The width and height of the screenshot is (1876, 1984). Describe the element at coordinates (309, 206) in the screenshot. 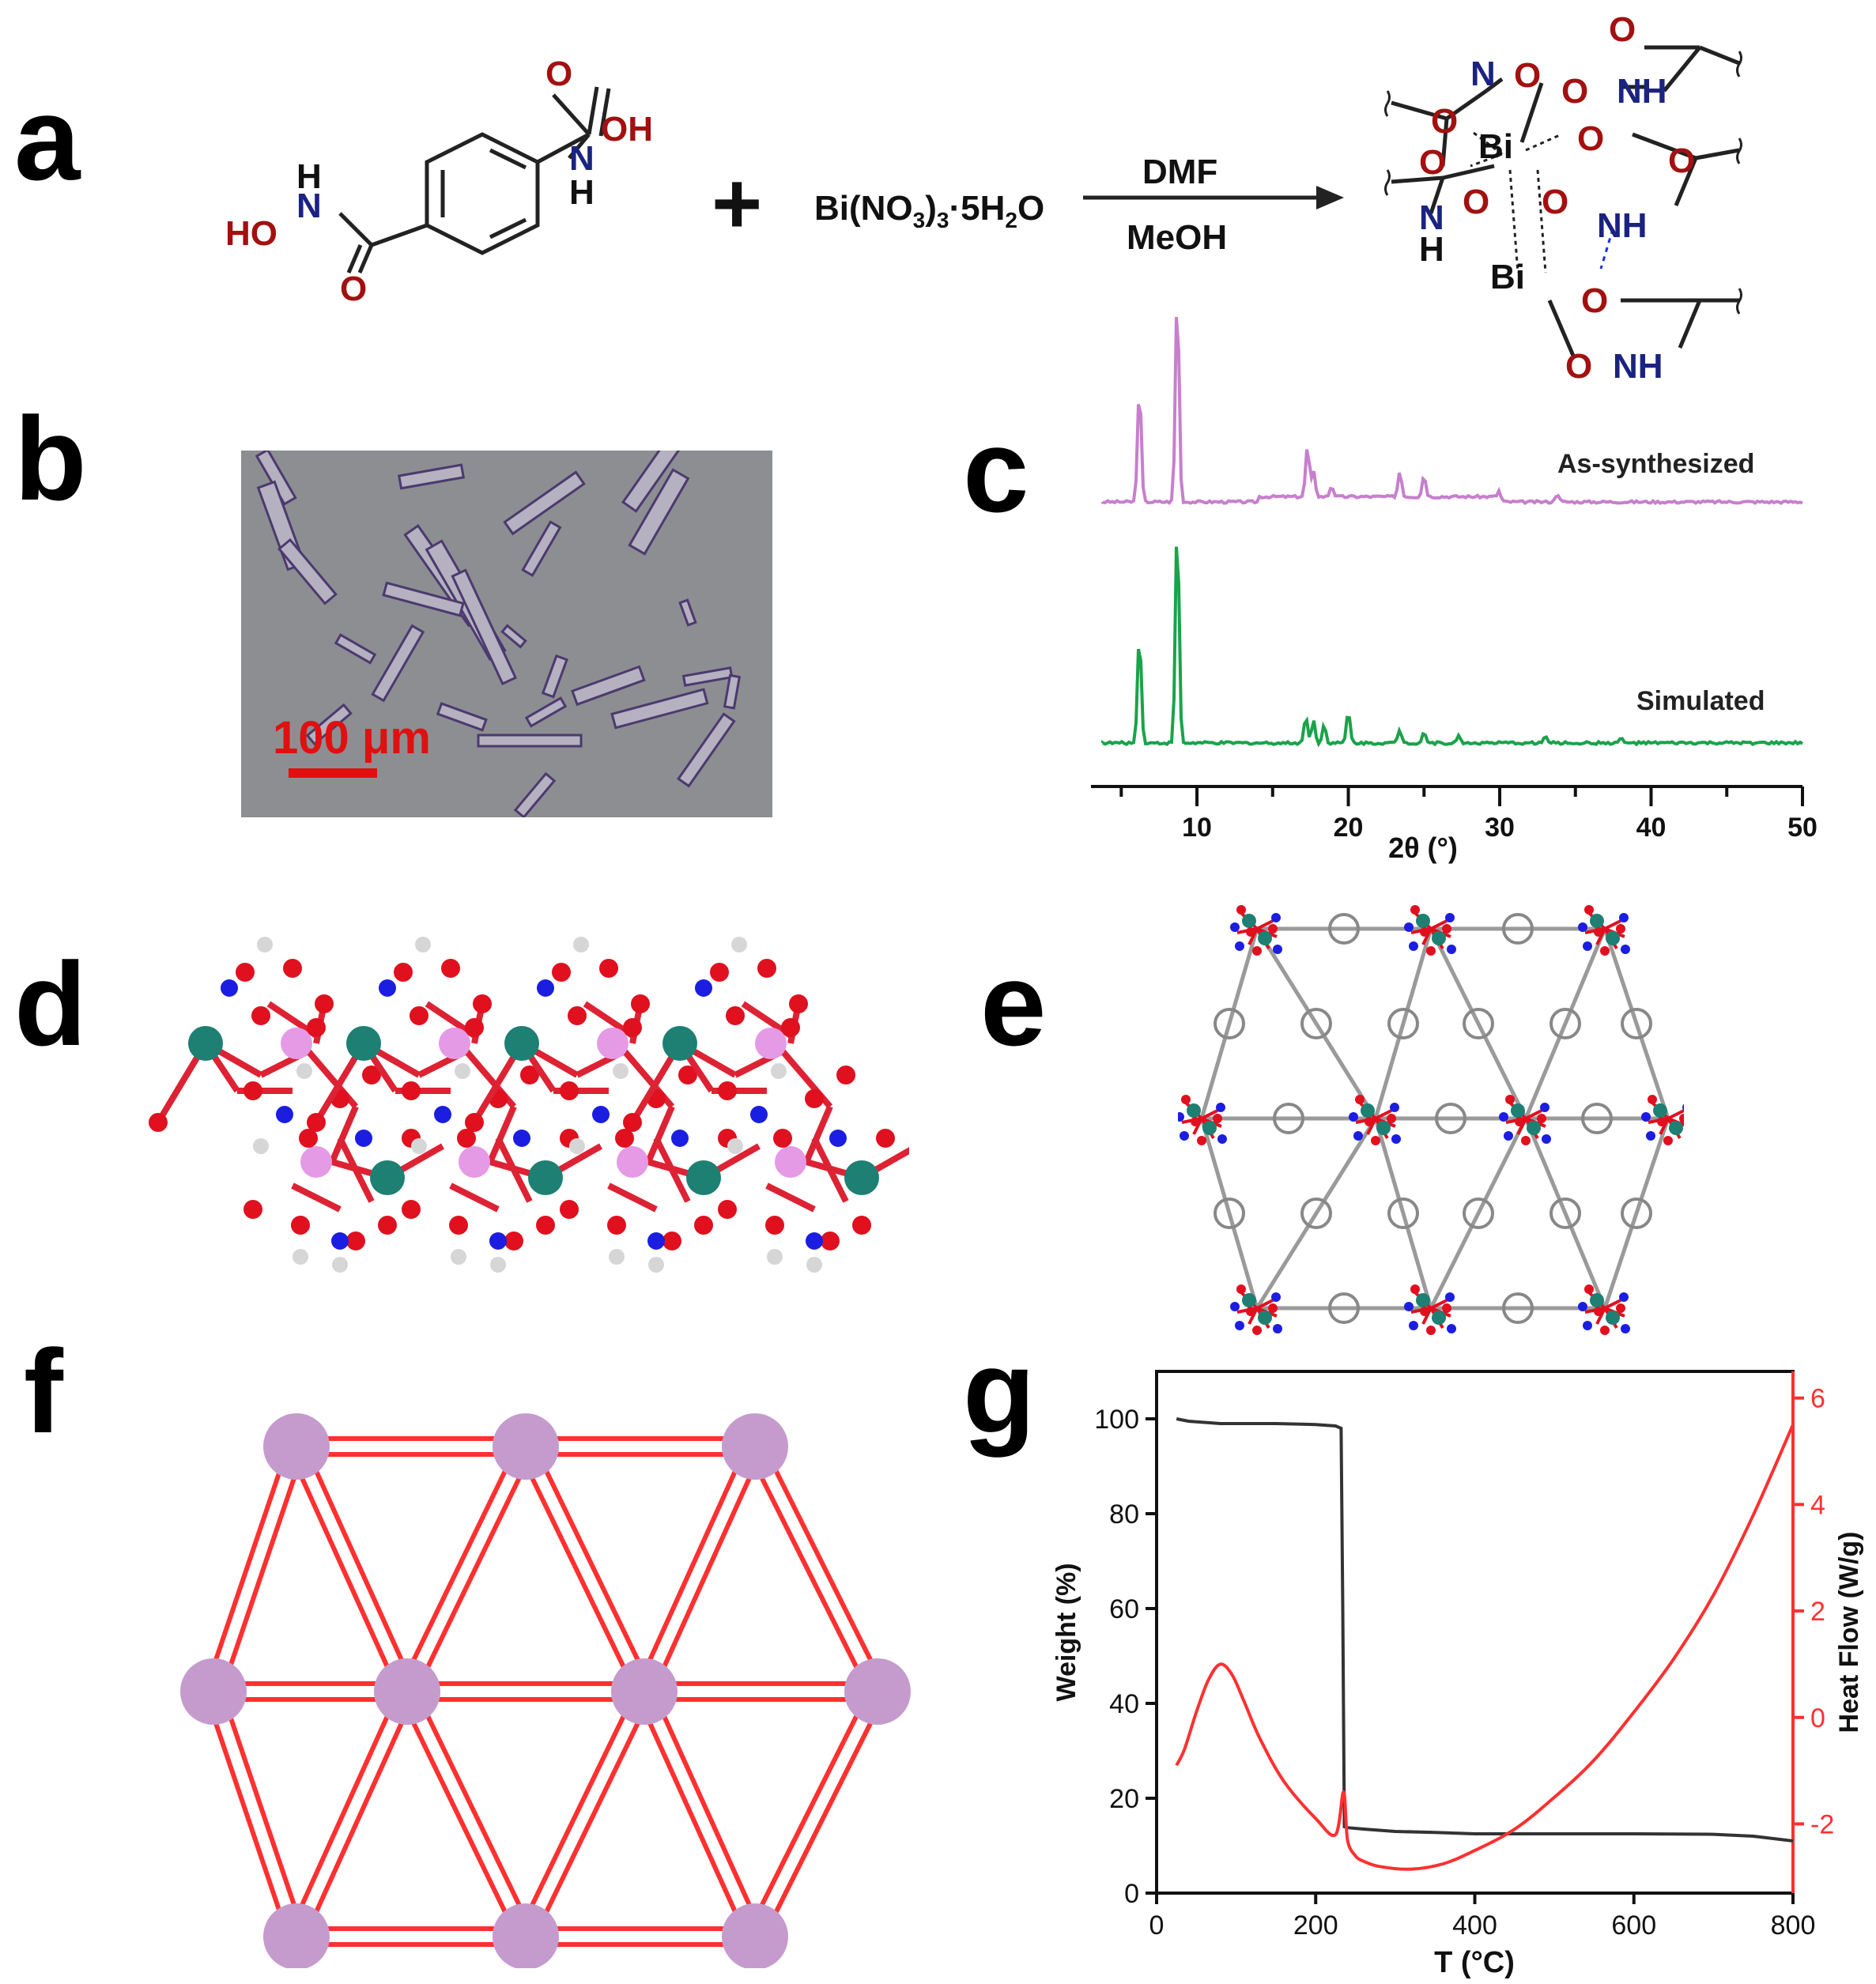

I see `amide-n-left: N` at that location.